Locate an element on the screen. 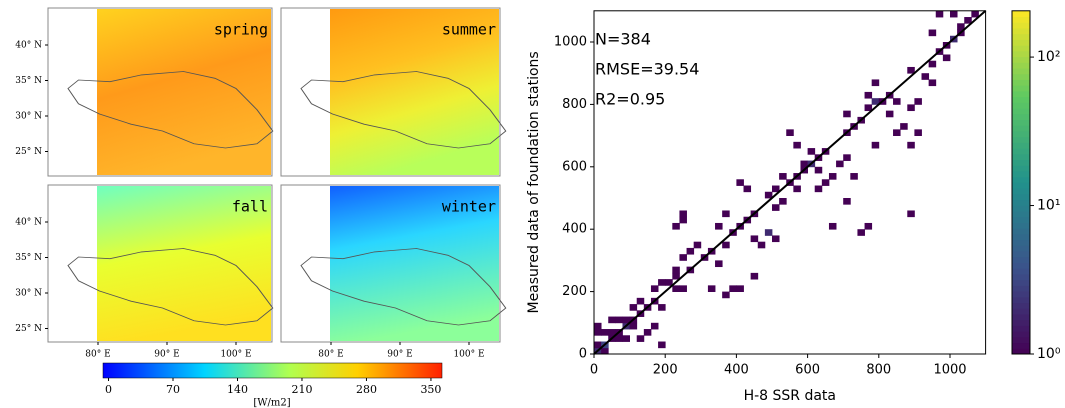  colorbar-frame is located at coordinates (1021, 182).